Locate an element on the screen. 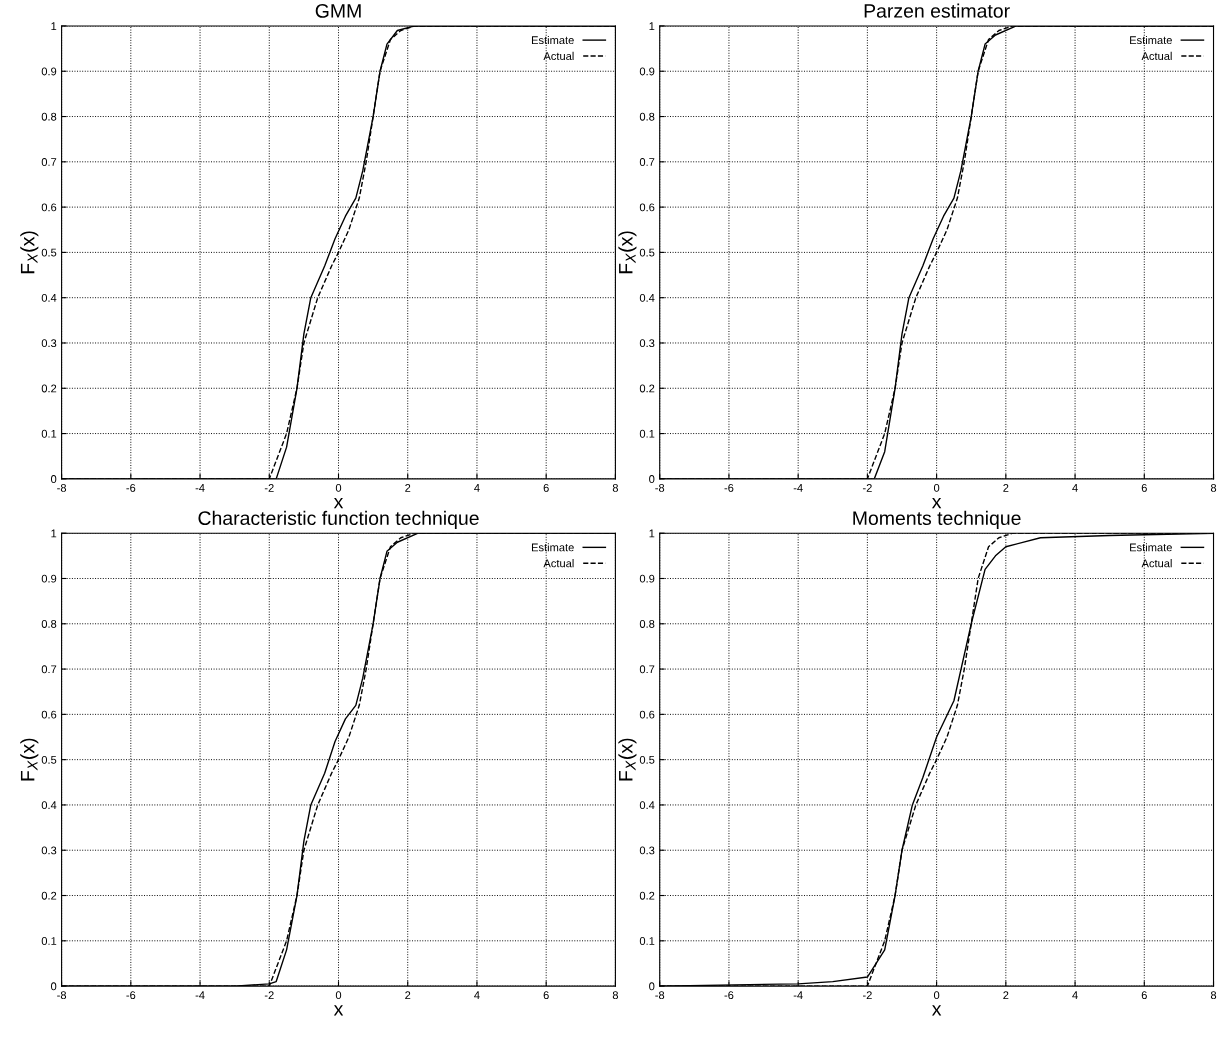  chart-title: GMM is located at coordinates (338, 11).